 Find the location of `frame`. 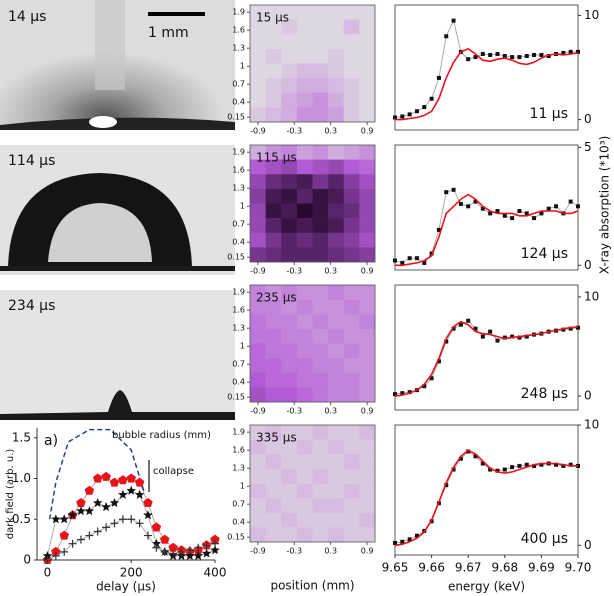

frame is located at coordinates (486, 67).